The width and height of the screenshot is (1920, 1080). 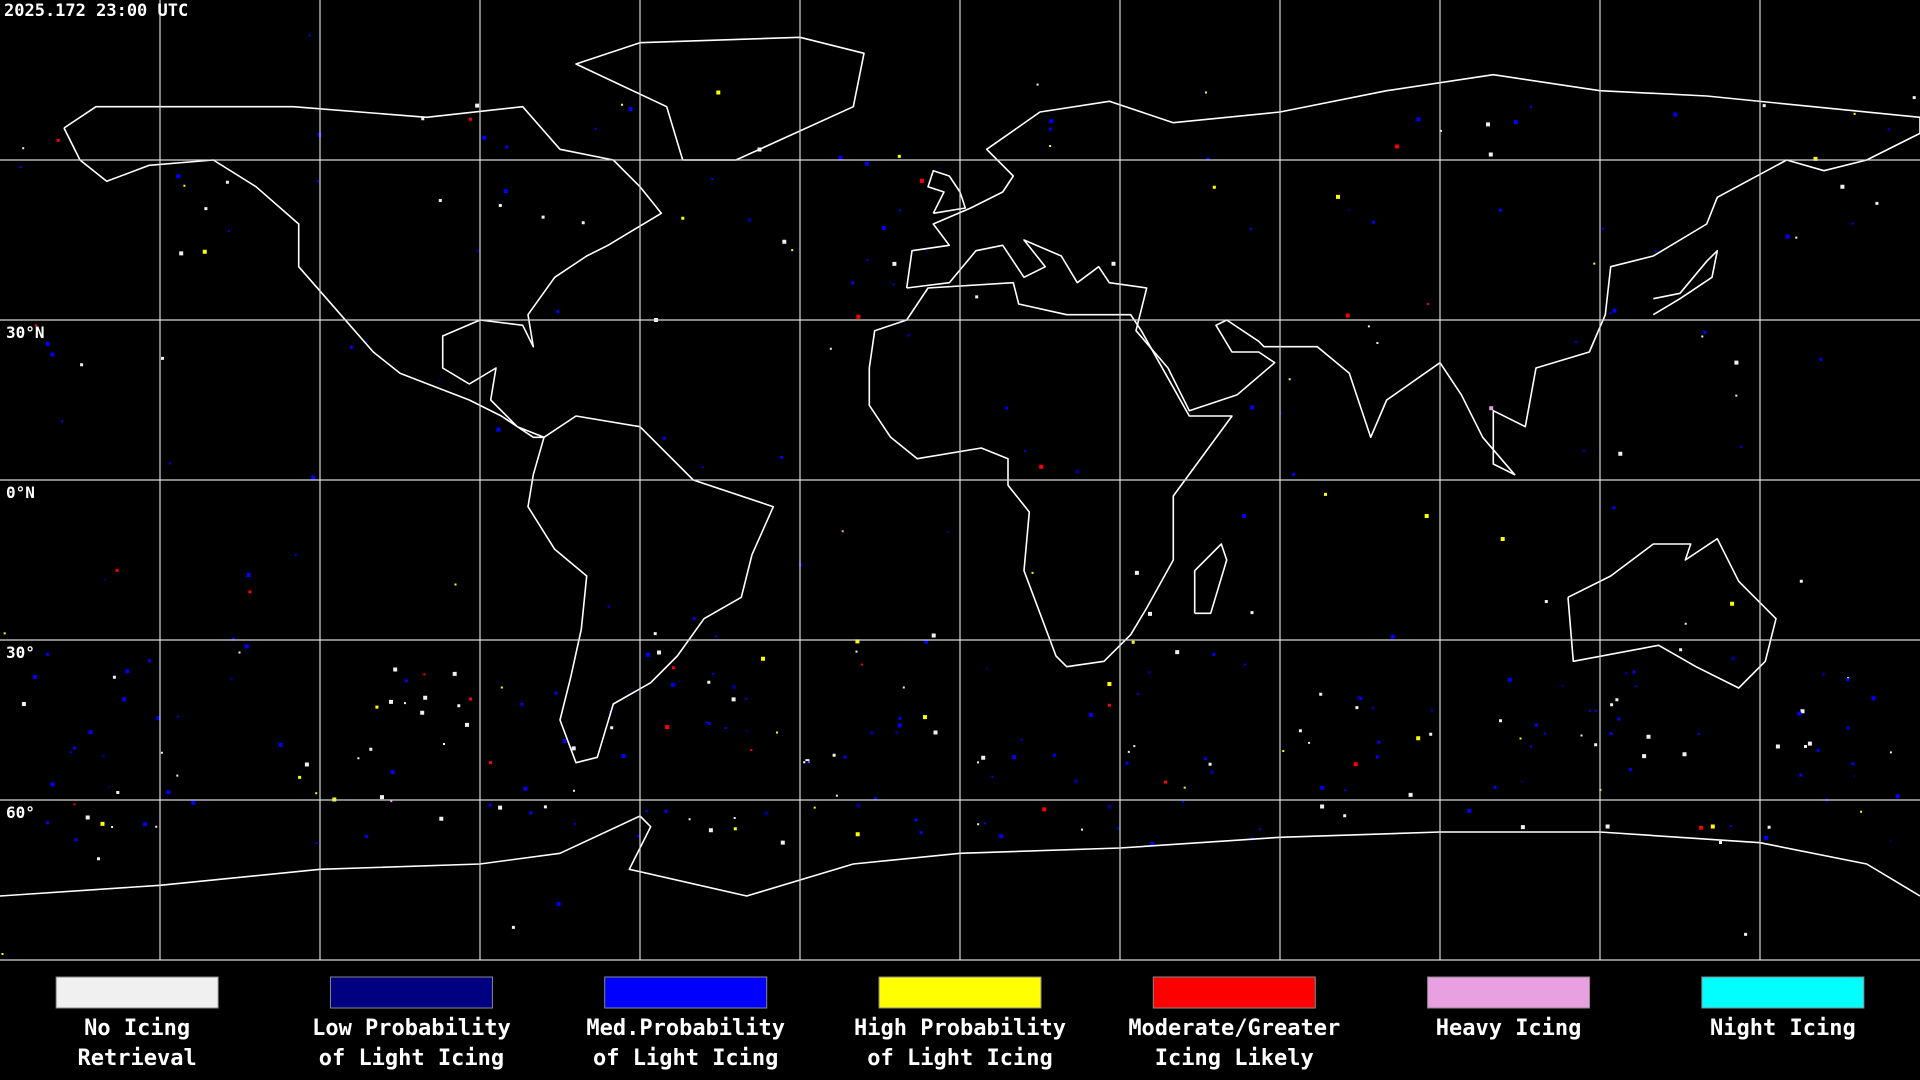 I want to click on timestamp: 2025.172 23:00 UTC, so click(x=96, y=11).